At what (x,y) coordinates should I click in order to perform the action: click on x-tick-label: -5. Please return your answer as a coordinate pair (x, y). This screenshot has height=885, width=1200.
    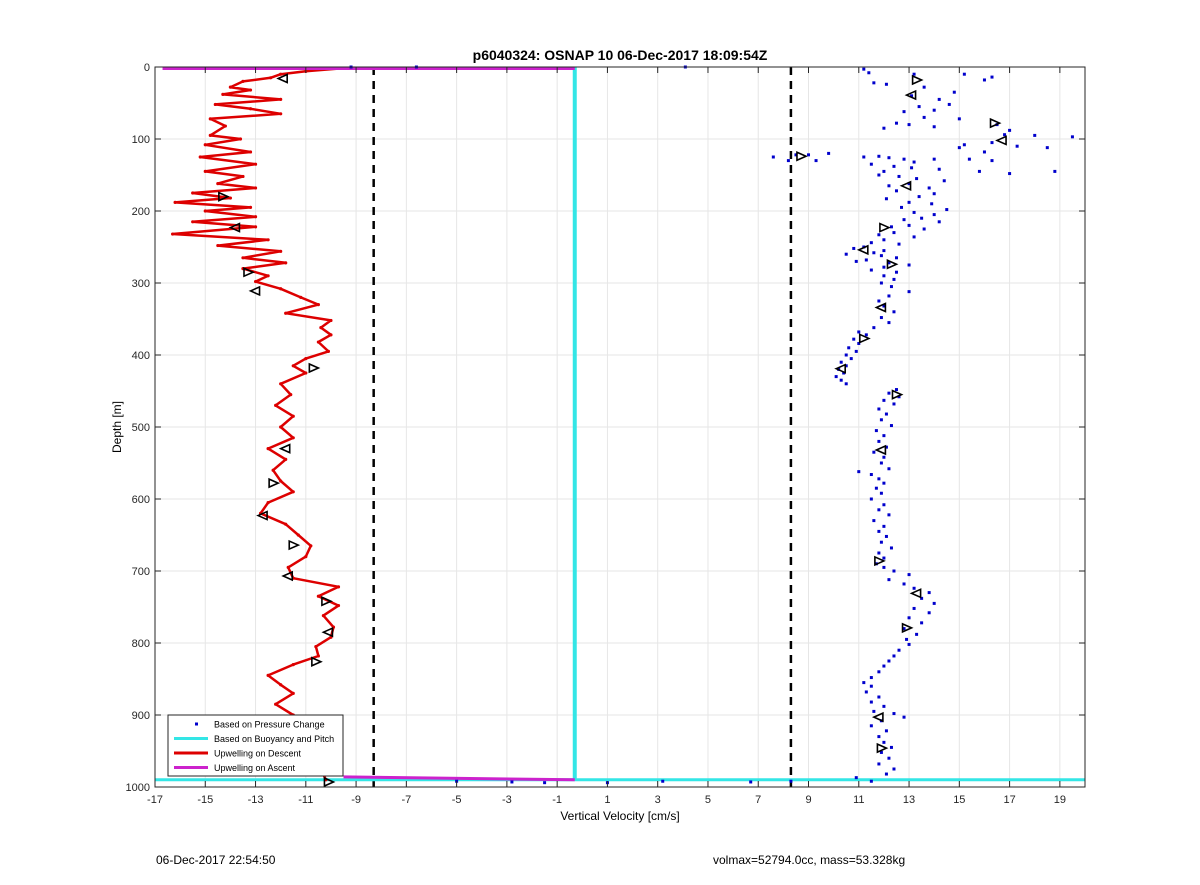
    Looking at the image, I should click on (457, 800).